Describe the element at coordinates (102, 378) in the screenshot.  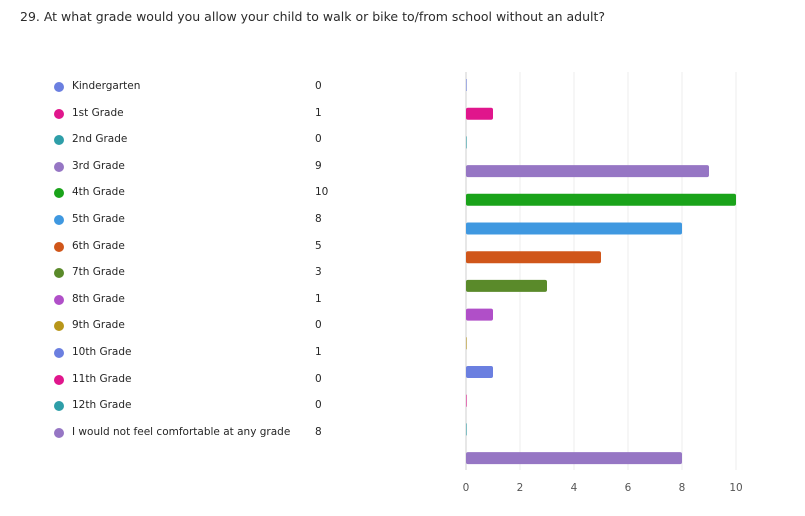
I see `legend-label: 11th Grade` at that location.